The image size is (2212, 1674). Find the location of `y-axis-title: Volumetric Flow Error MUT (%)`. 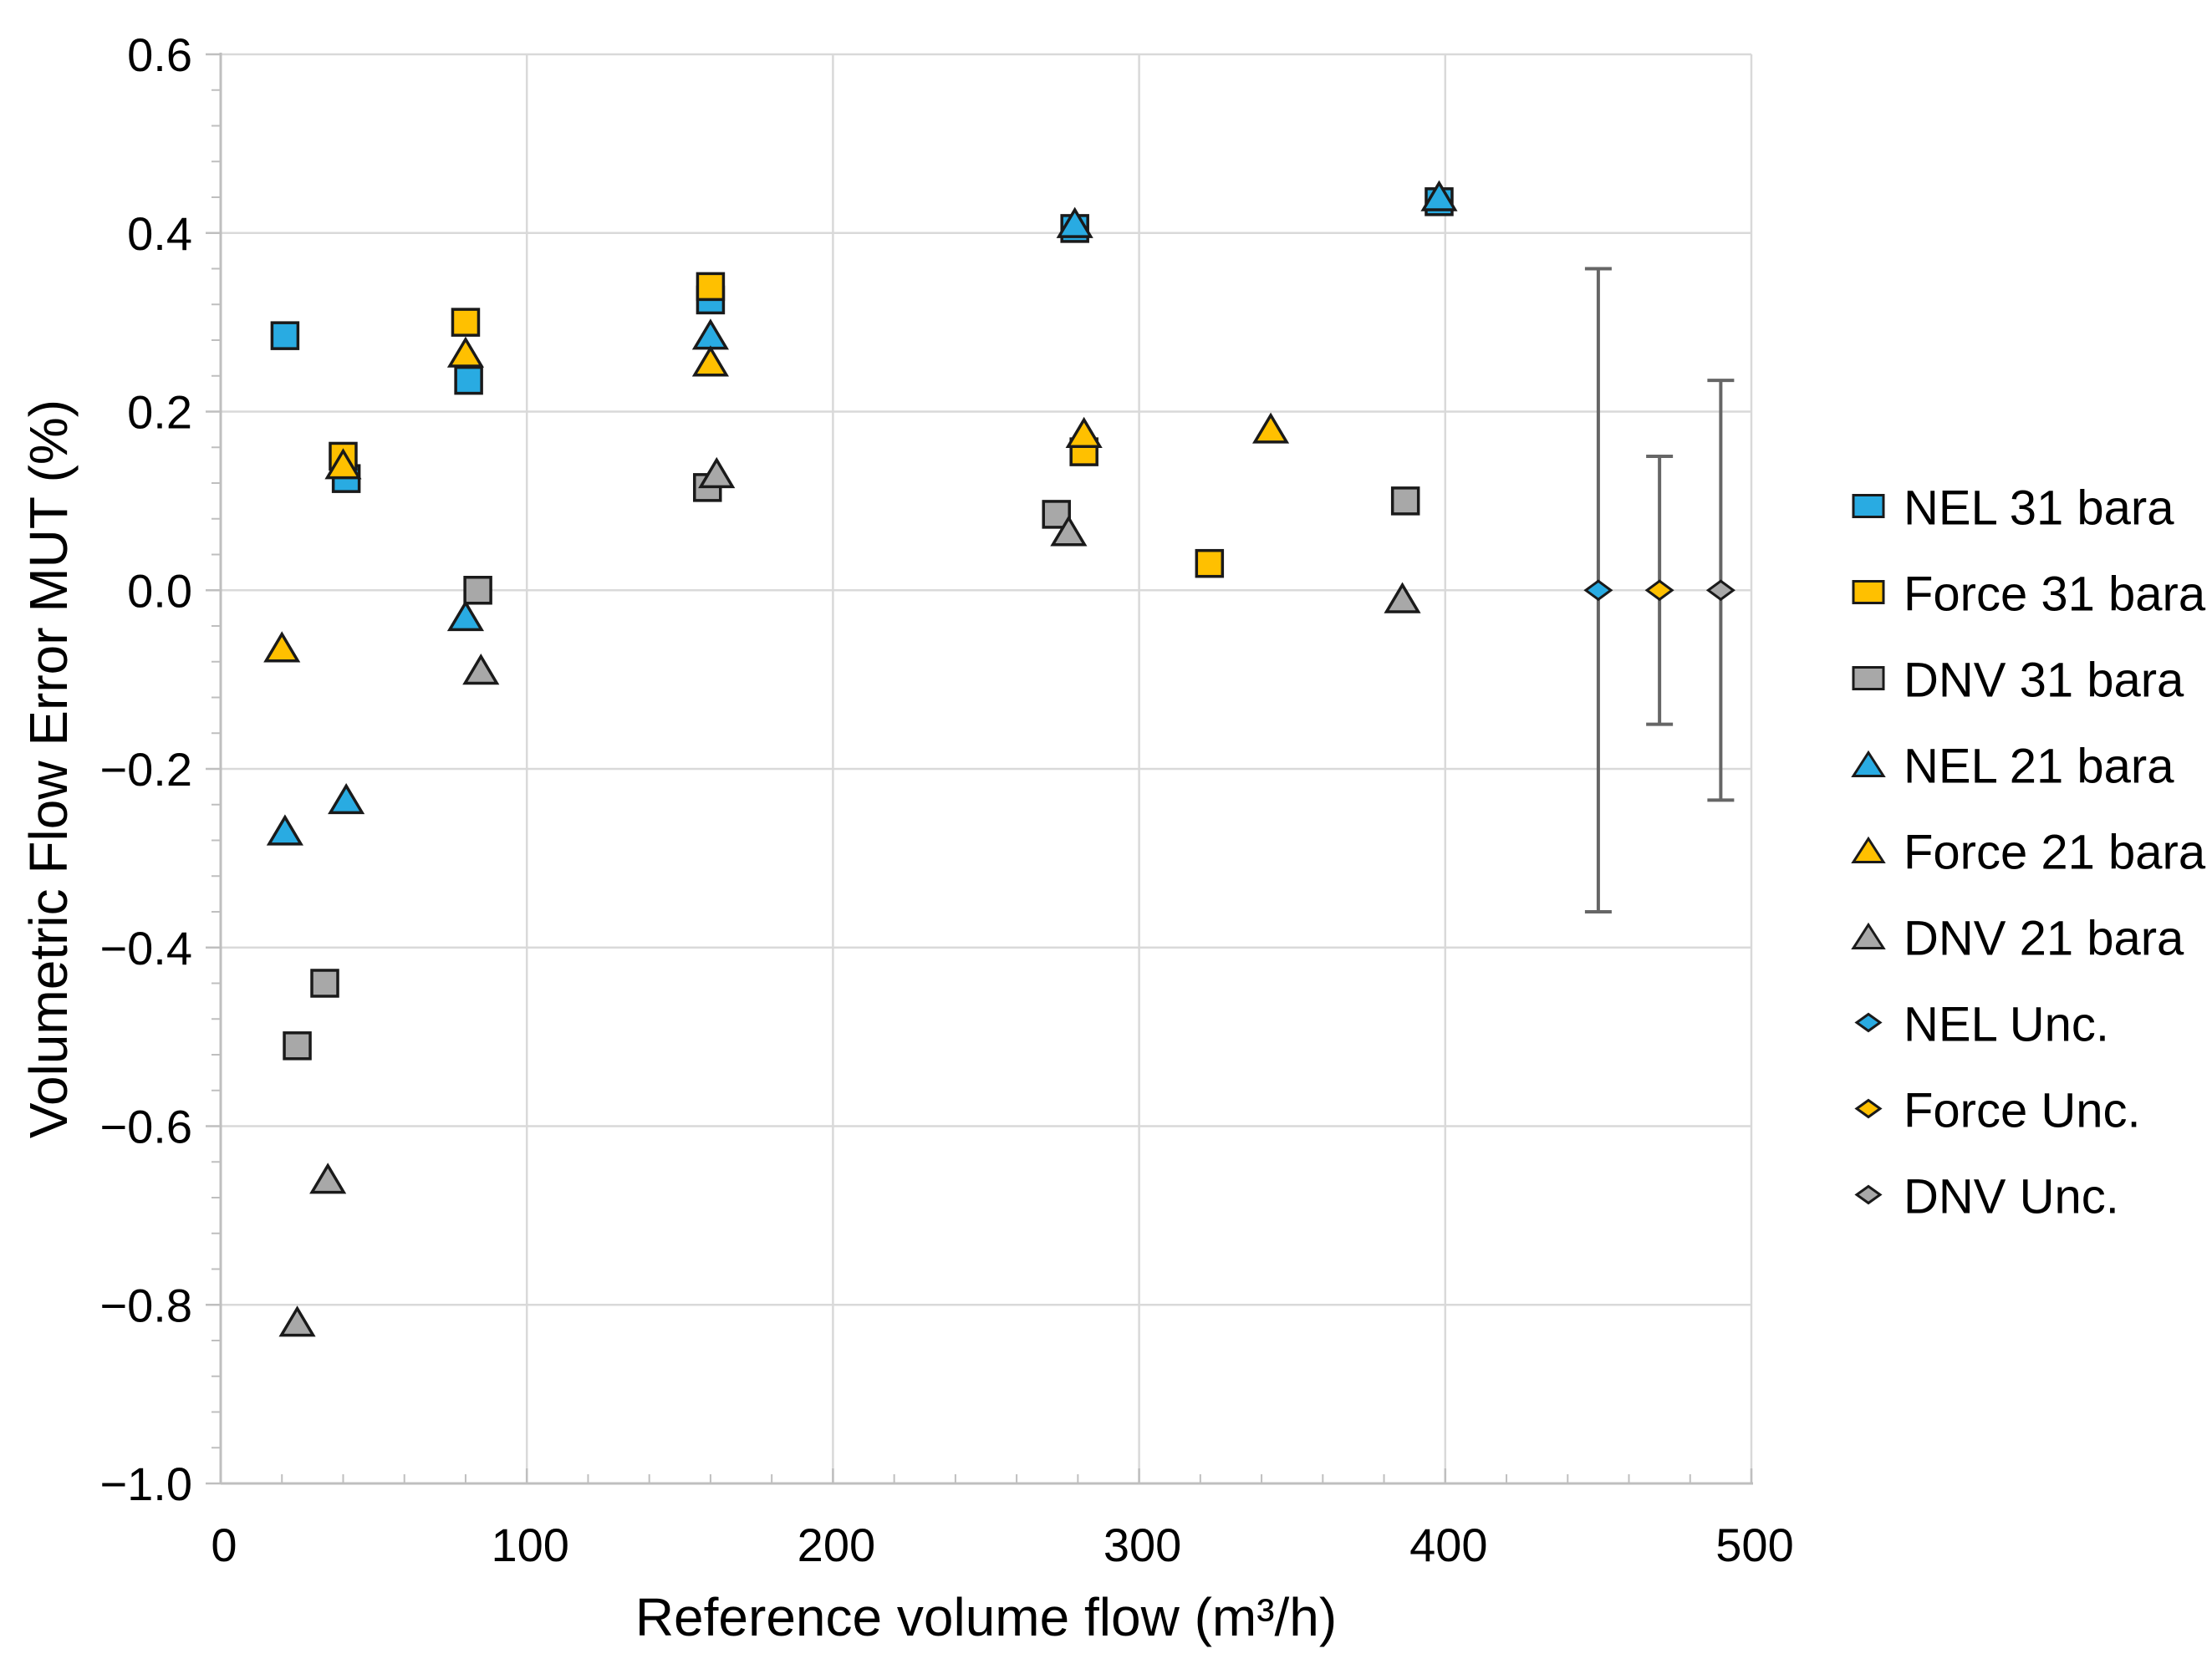

y-axis-title: Volumetric Flow Error MUT (%) is located at coordinates (48, 769).